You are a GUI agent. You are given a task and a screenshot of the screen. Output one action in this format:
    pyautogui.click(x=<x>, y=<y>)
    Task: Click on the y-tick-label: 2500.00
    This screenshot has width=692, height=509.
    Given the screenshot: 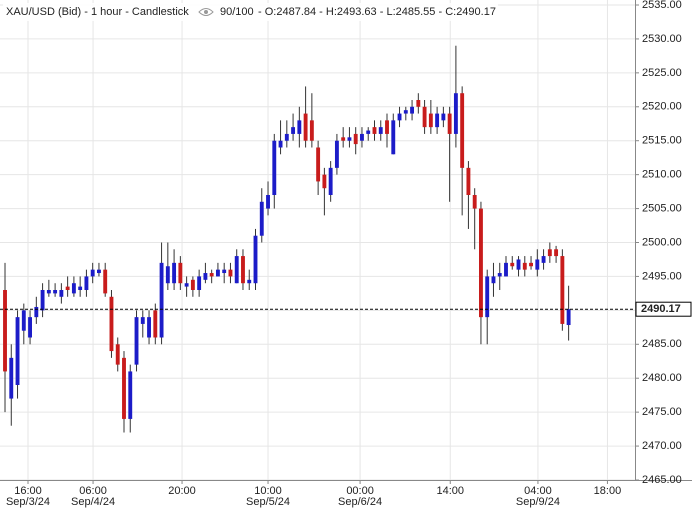 What is the action you would take?
    pyautogui.click(x=662, y=242)
    